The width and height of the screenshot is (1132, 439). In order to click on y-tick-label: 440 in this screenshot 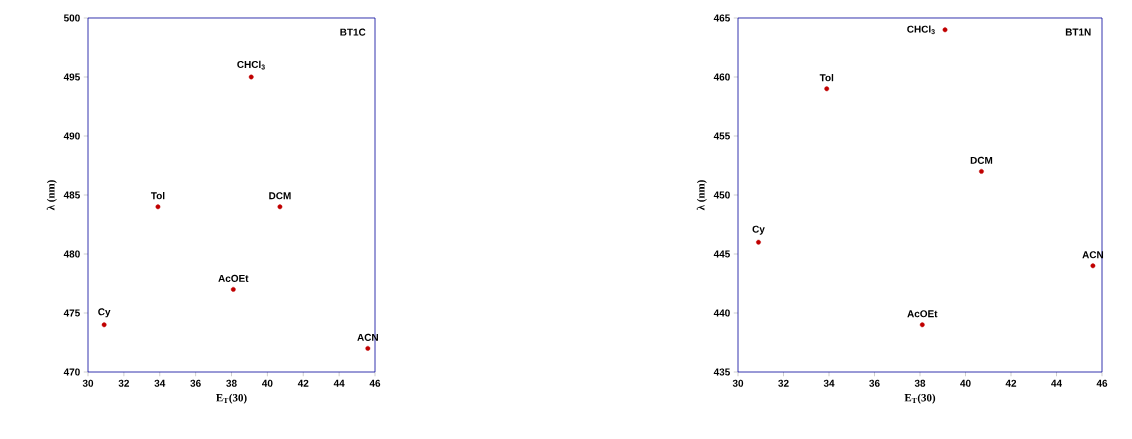, I will do `click(721, 313)`.